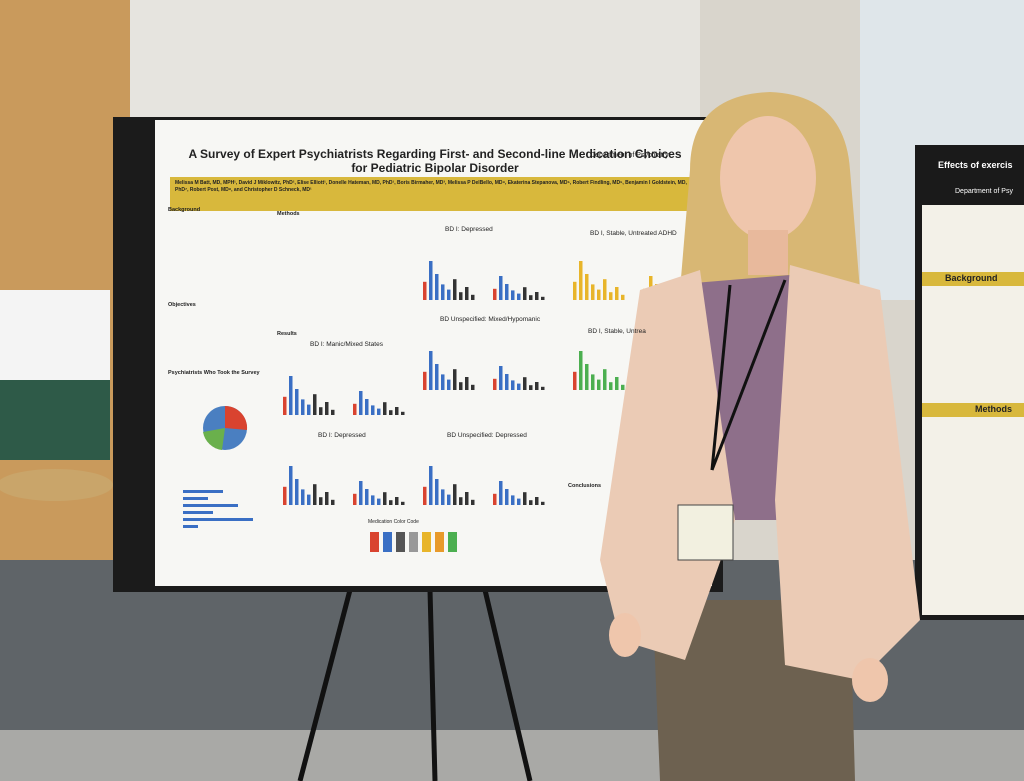 This screenshot has height=781, width=1024. I want to click on id-badge, so click(705, 532).